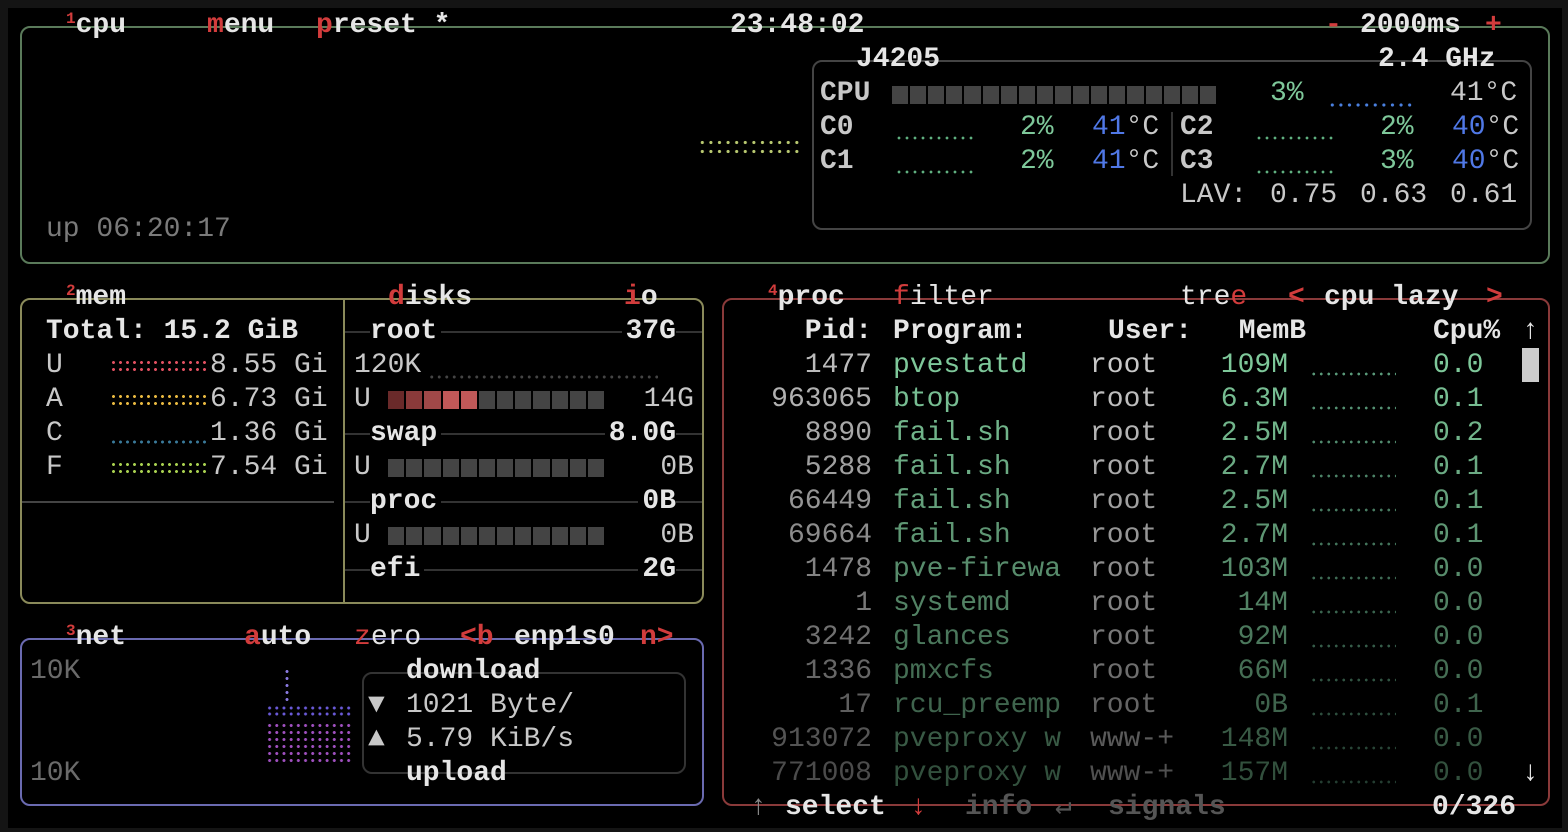 The width and height of the screenshot is (1568, 832). I want to click on upload-icon: ▲, so click(376, 739).